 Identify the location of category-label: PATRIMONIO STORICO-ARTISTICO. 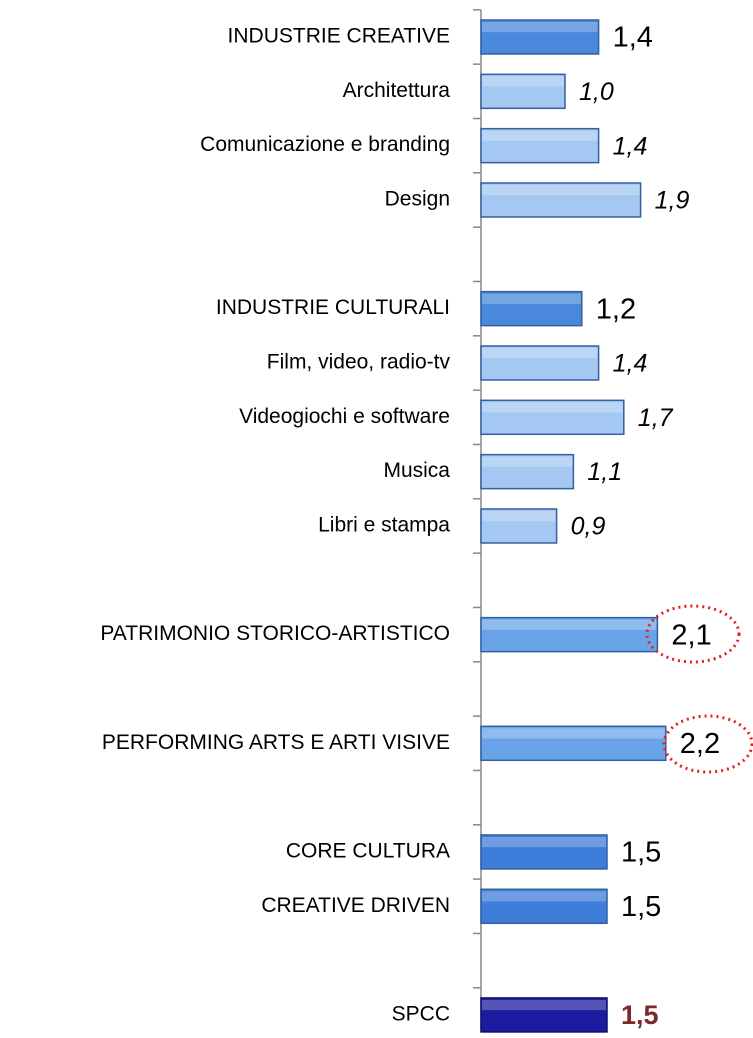
(275, 633).